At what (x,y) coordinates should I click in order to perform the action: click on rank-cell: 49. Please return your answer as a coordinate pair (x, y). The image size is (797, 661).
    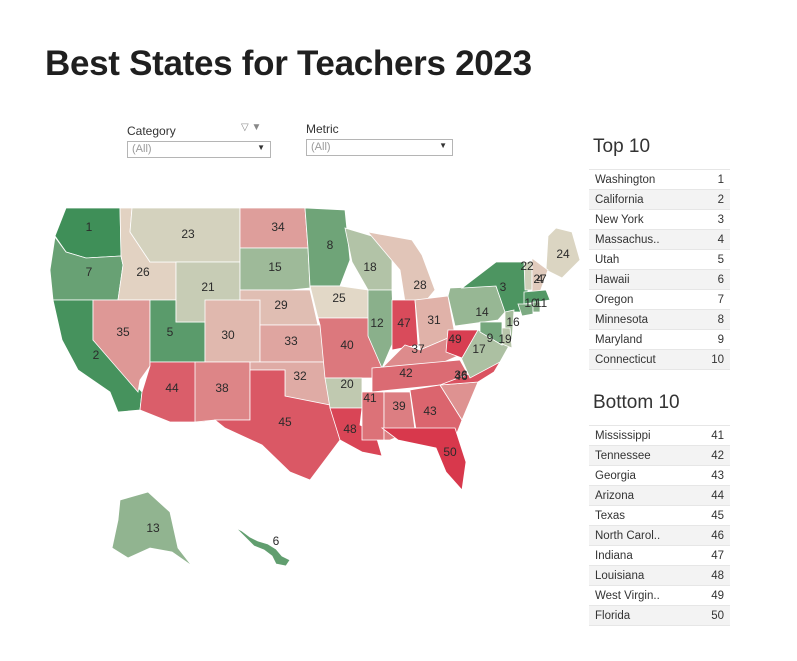
    Looking at the image, I should click on (715, 595).